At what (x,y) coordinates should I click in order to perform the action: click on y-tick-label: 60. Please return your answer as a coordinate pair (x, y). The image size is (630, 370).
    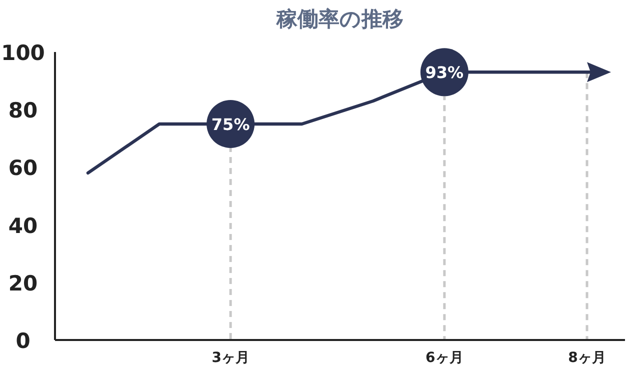
    Looking at the image, I should click on (23, 168).